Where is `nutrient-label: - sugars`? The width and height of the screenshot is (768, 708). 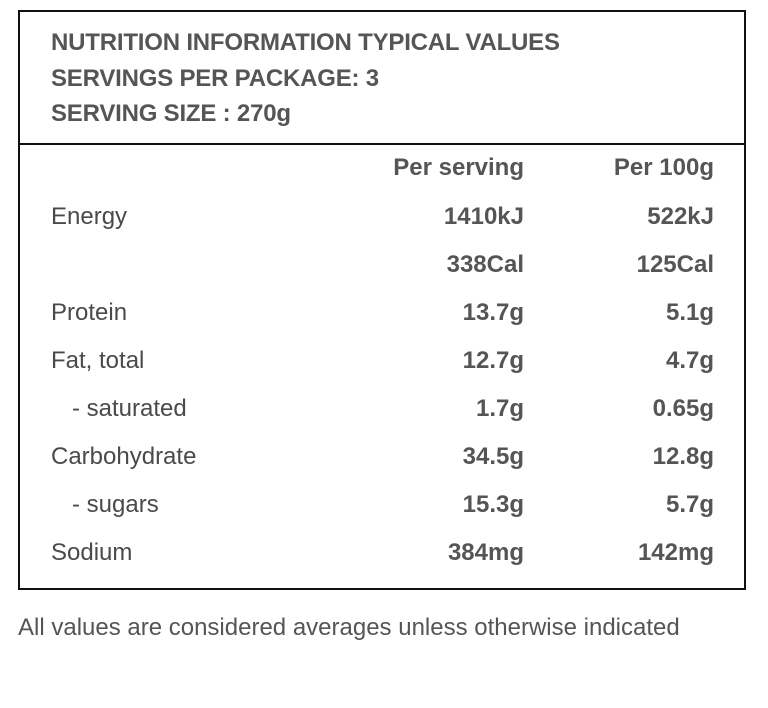 nutrient-label: - sugars is located at coordinates (115, 504).